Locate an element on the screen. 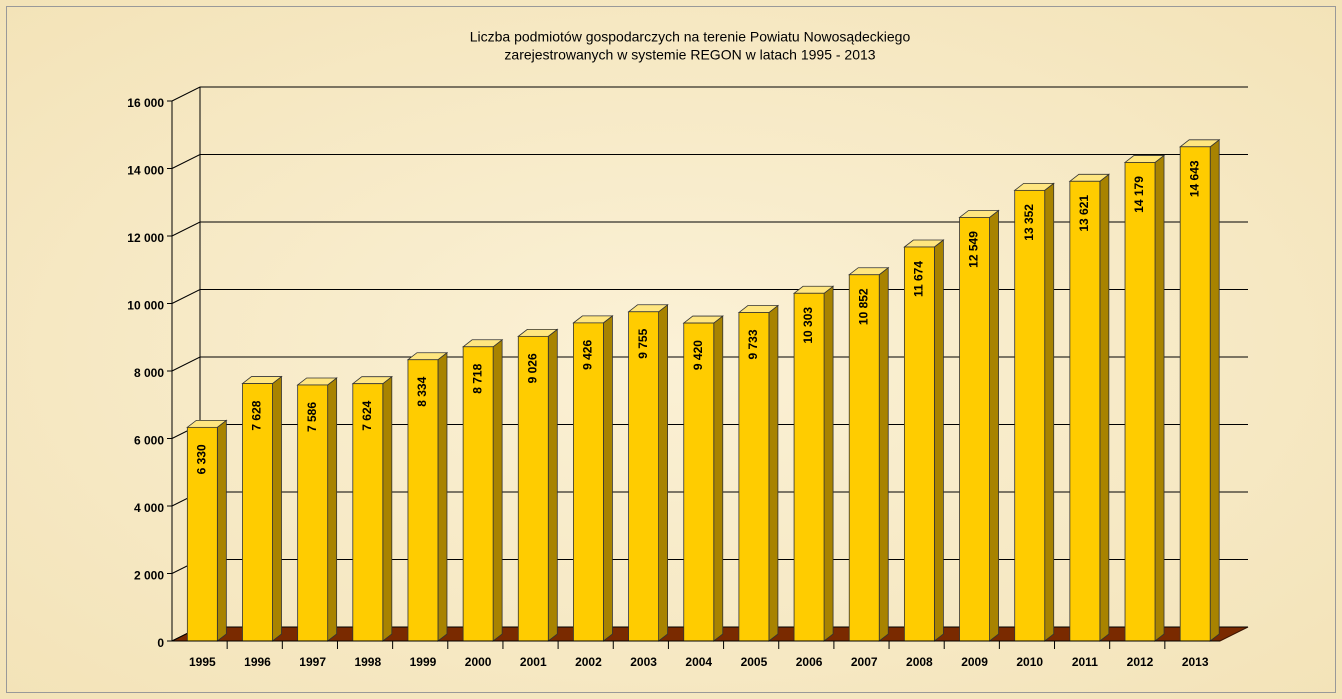  x-tick-label: 2008 is located at coordinates (919, 662).